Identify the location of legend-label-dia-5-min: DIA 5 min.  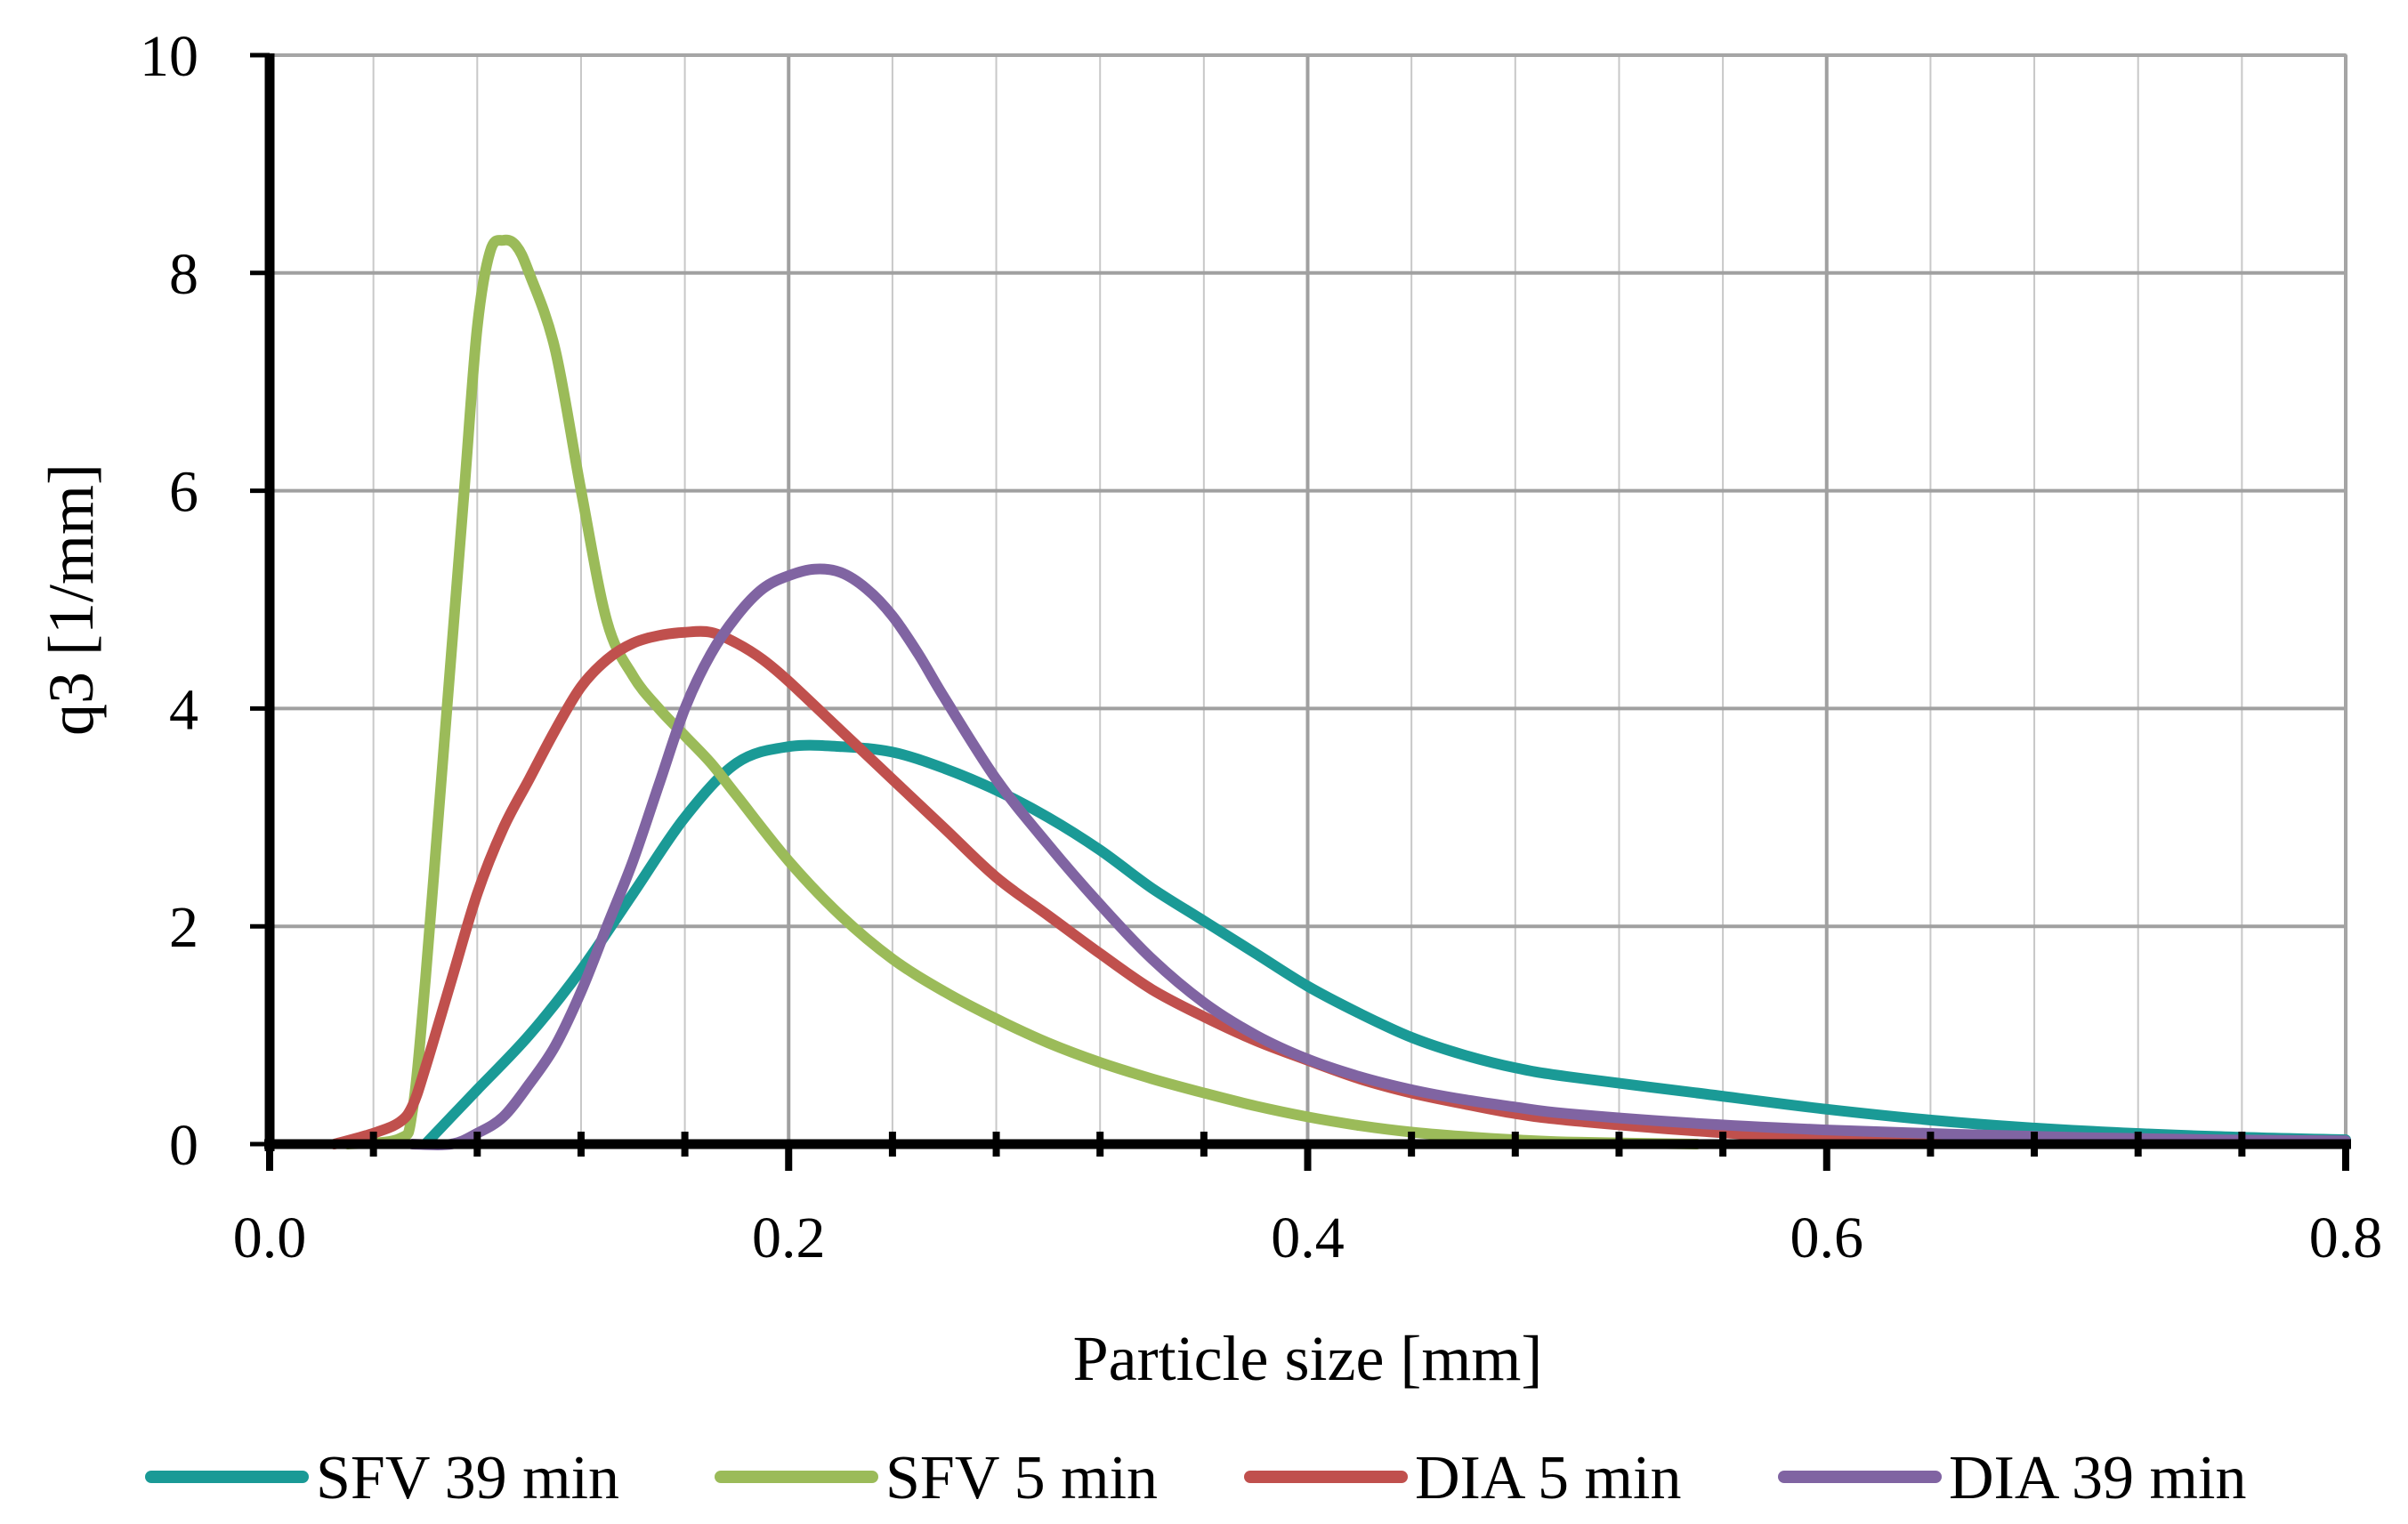
(1548, 1478).